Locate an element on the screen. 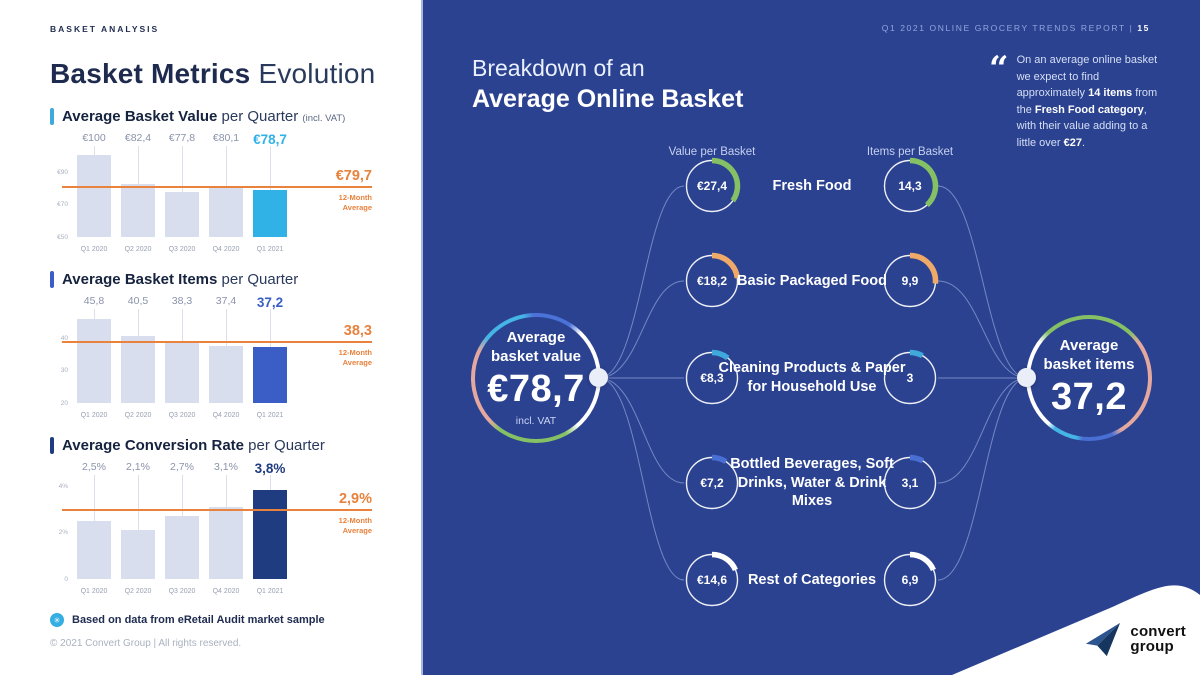 The height and width of the screenshot is (675, 1200). bar-value-label: 40,5 is located at coordinates (138, 301).